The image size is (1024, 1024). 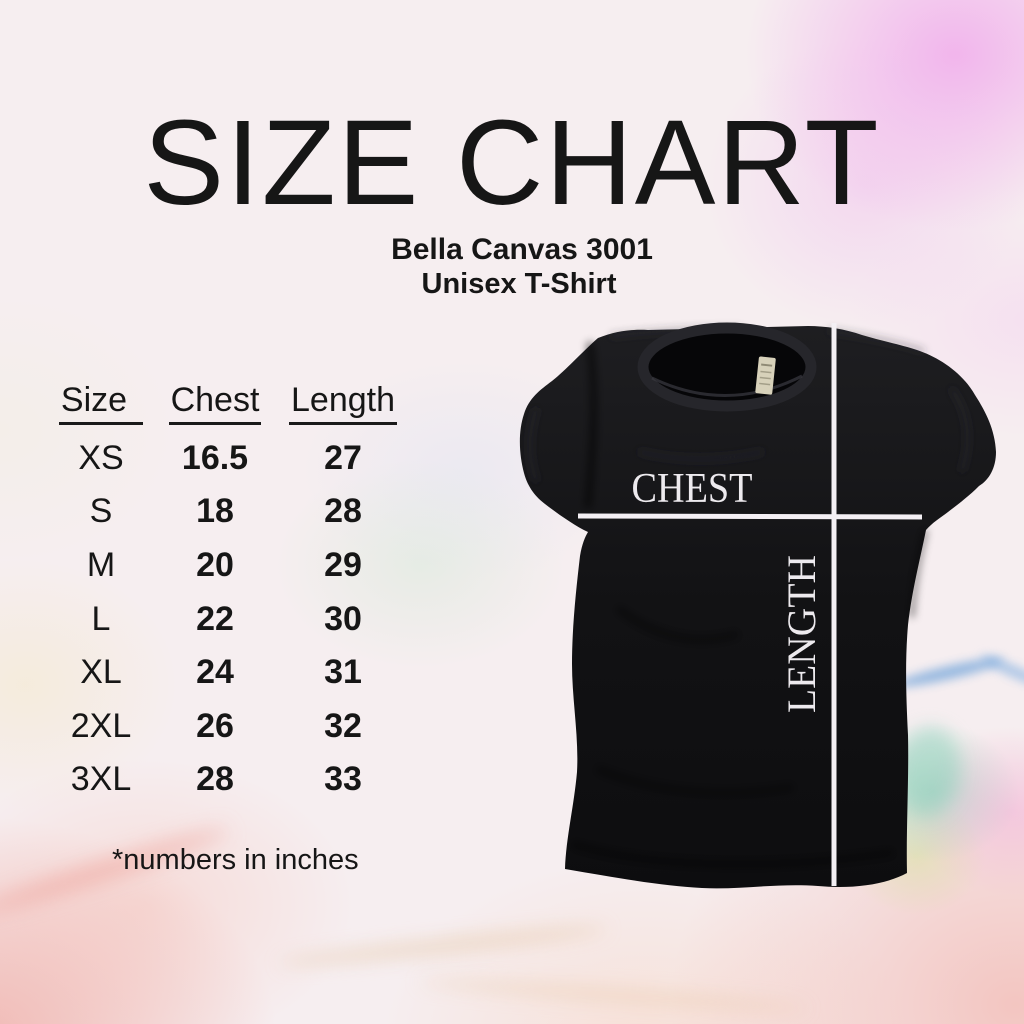 What do you see at coordinates (343, 511) in the screenshot?
I see `length-cell: 28` at bounding box center [343, 511].